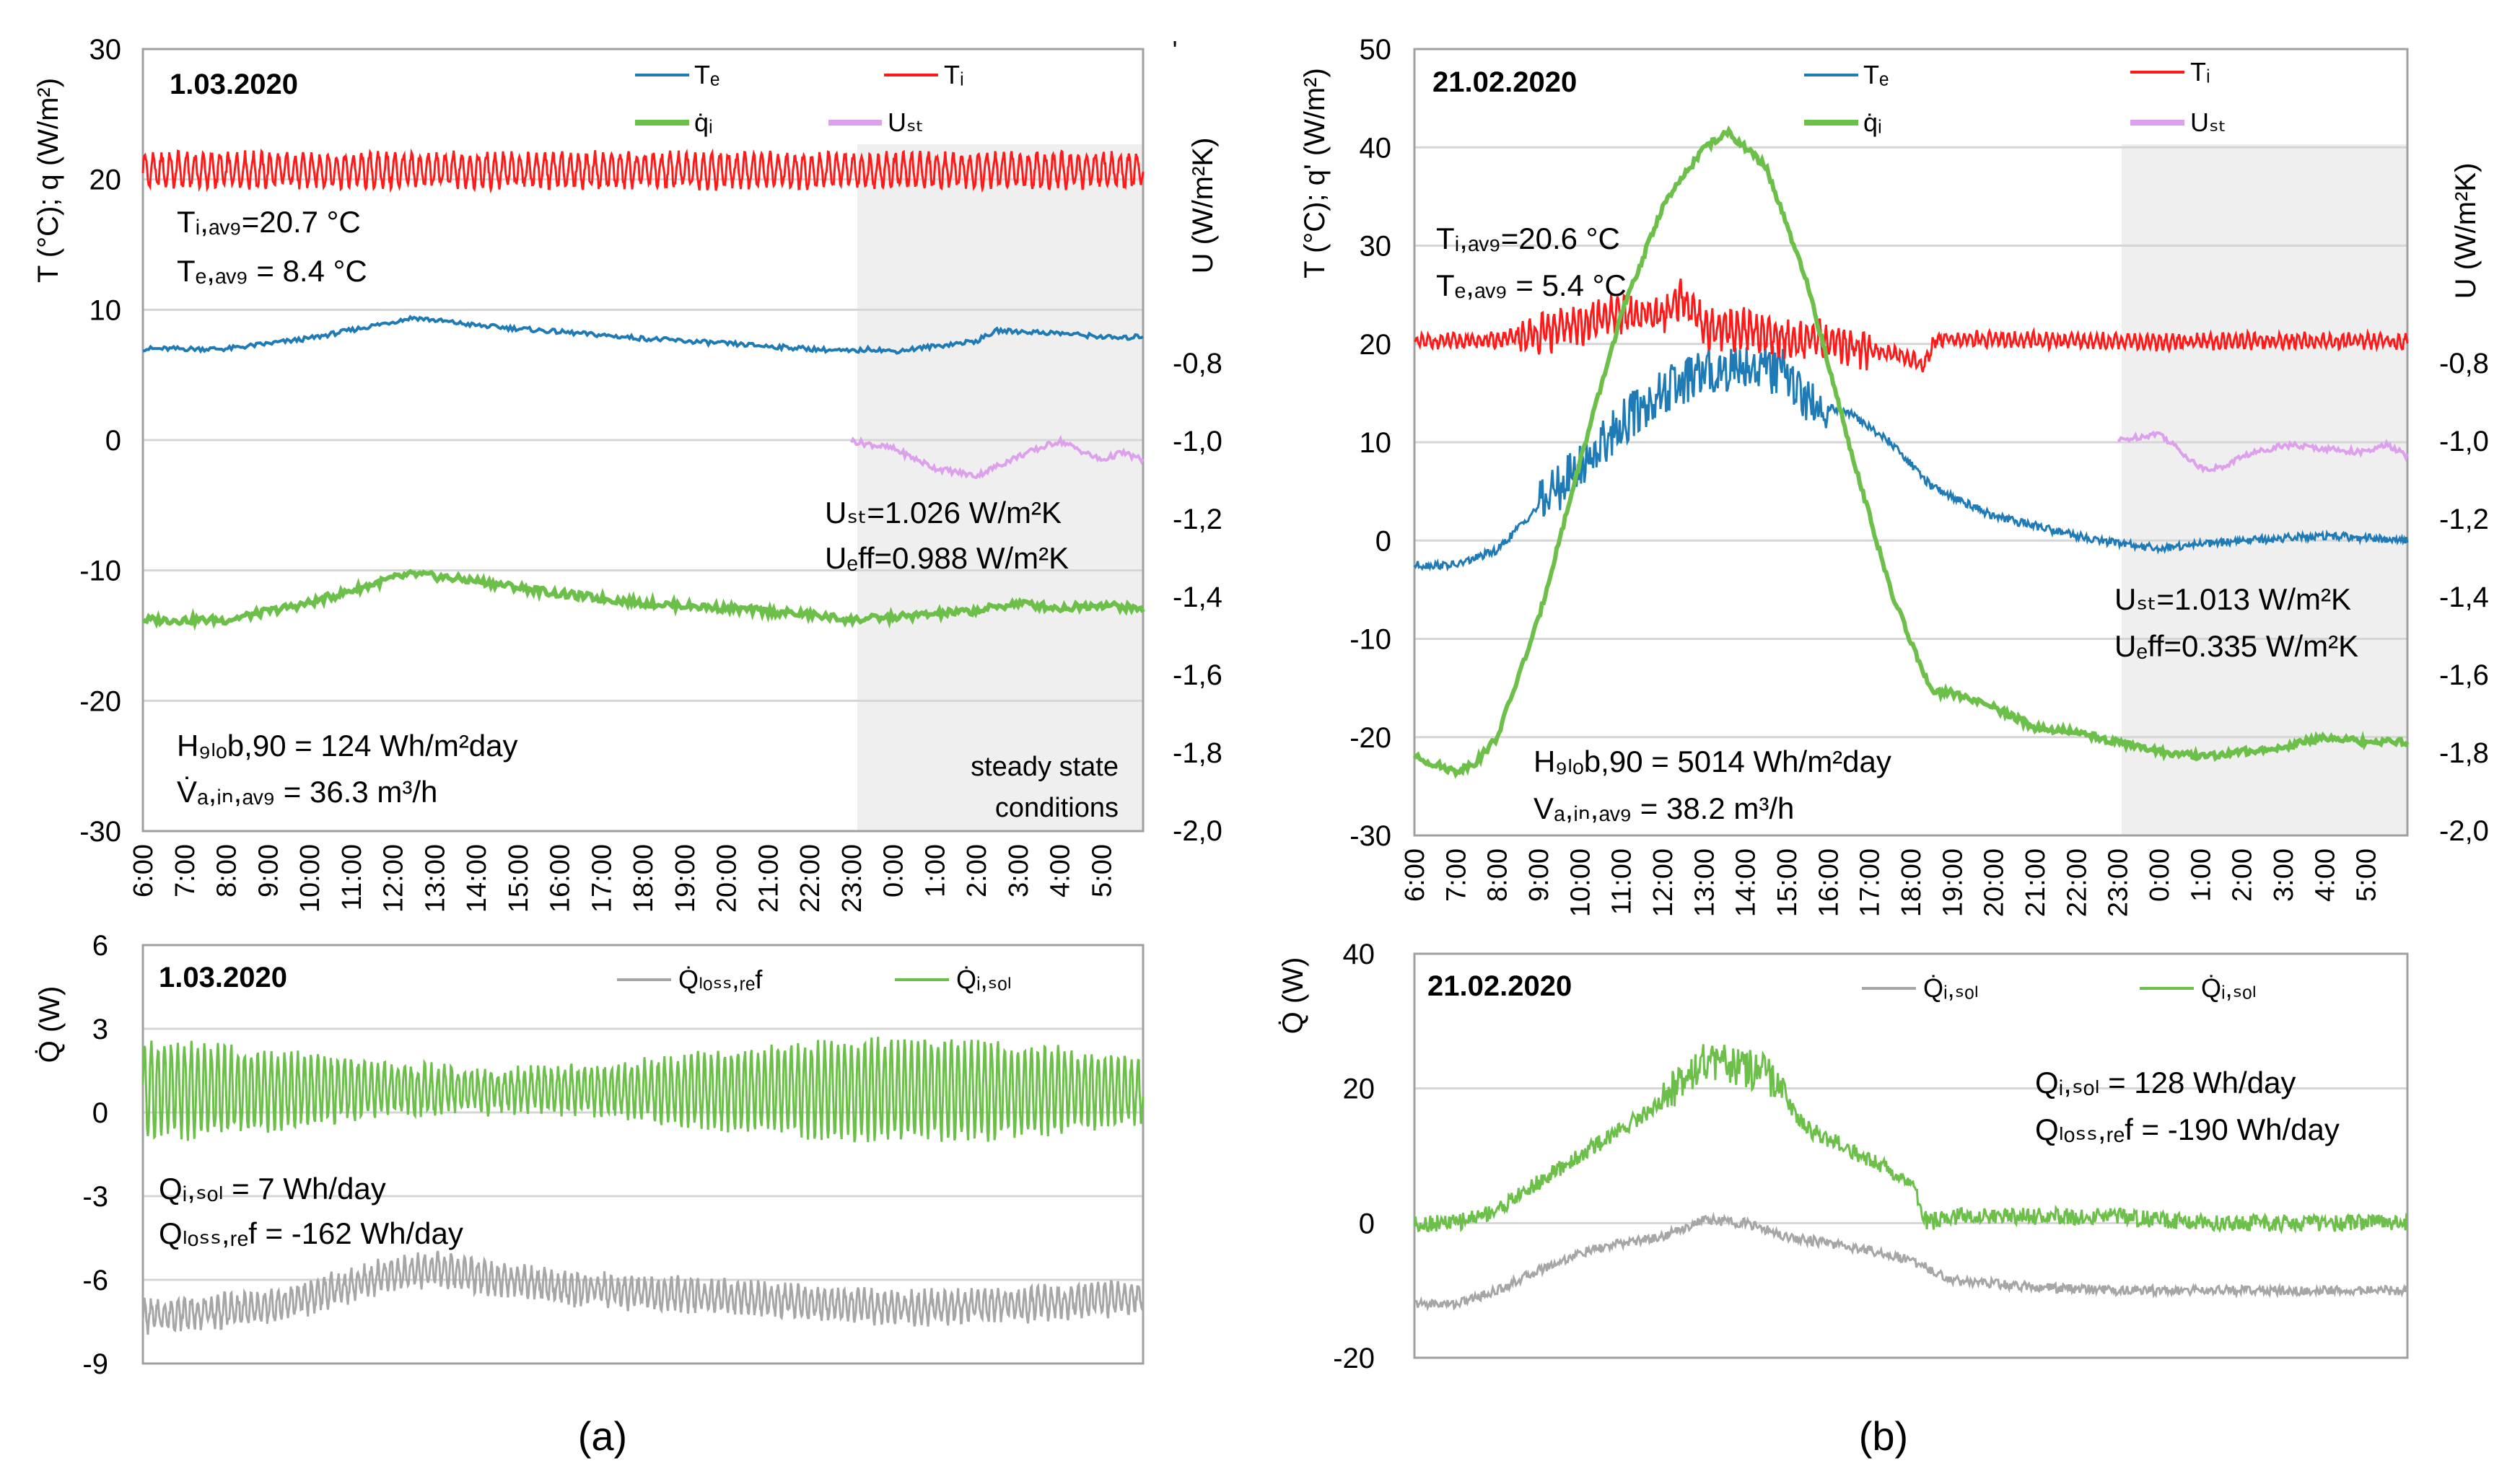 Image resolution: width=2520 pixels, height=1484 pixels. I want to click on q-sol-b: Qᵢ,ₛₒₗ = 128 Wh/day, so click(2165, 1082).